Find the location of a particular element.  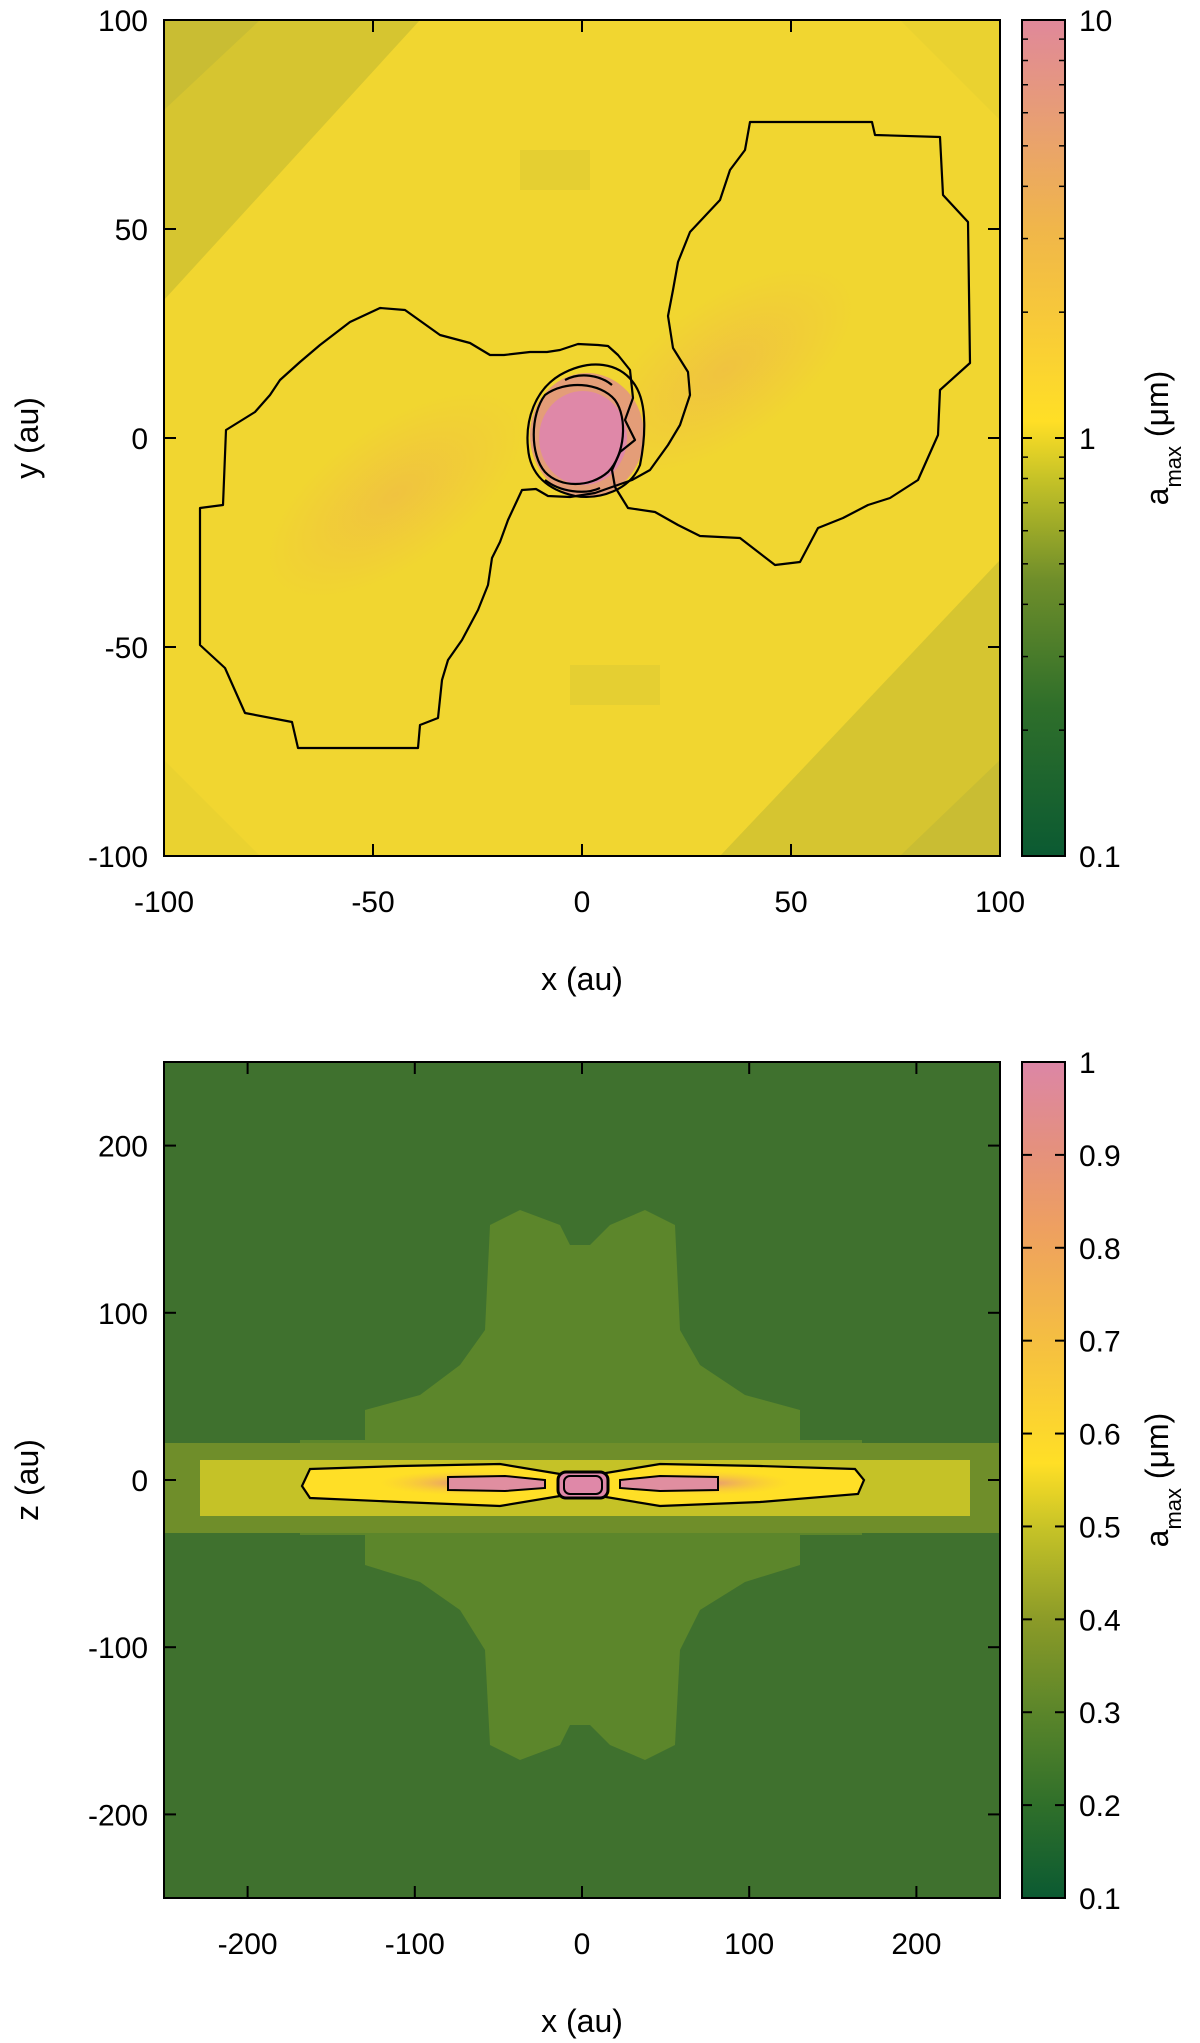

top-x-tick-label: 0 is located at coordinates (582, 902).